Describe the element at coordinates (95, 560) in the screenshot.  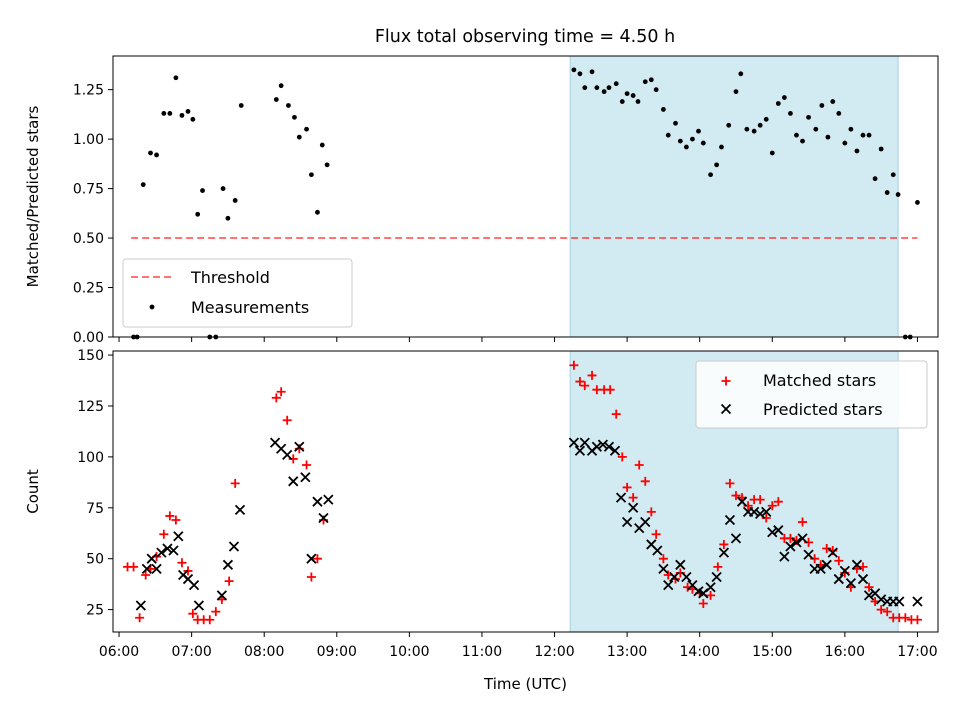
I see `y-tick-label: 50` at that location.